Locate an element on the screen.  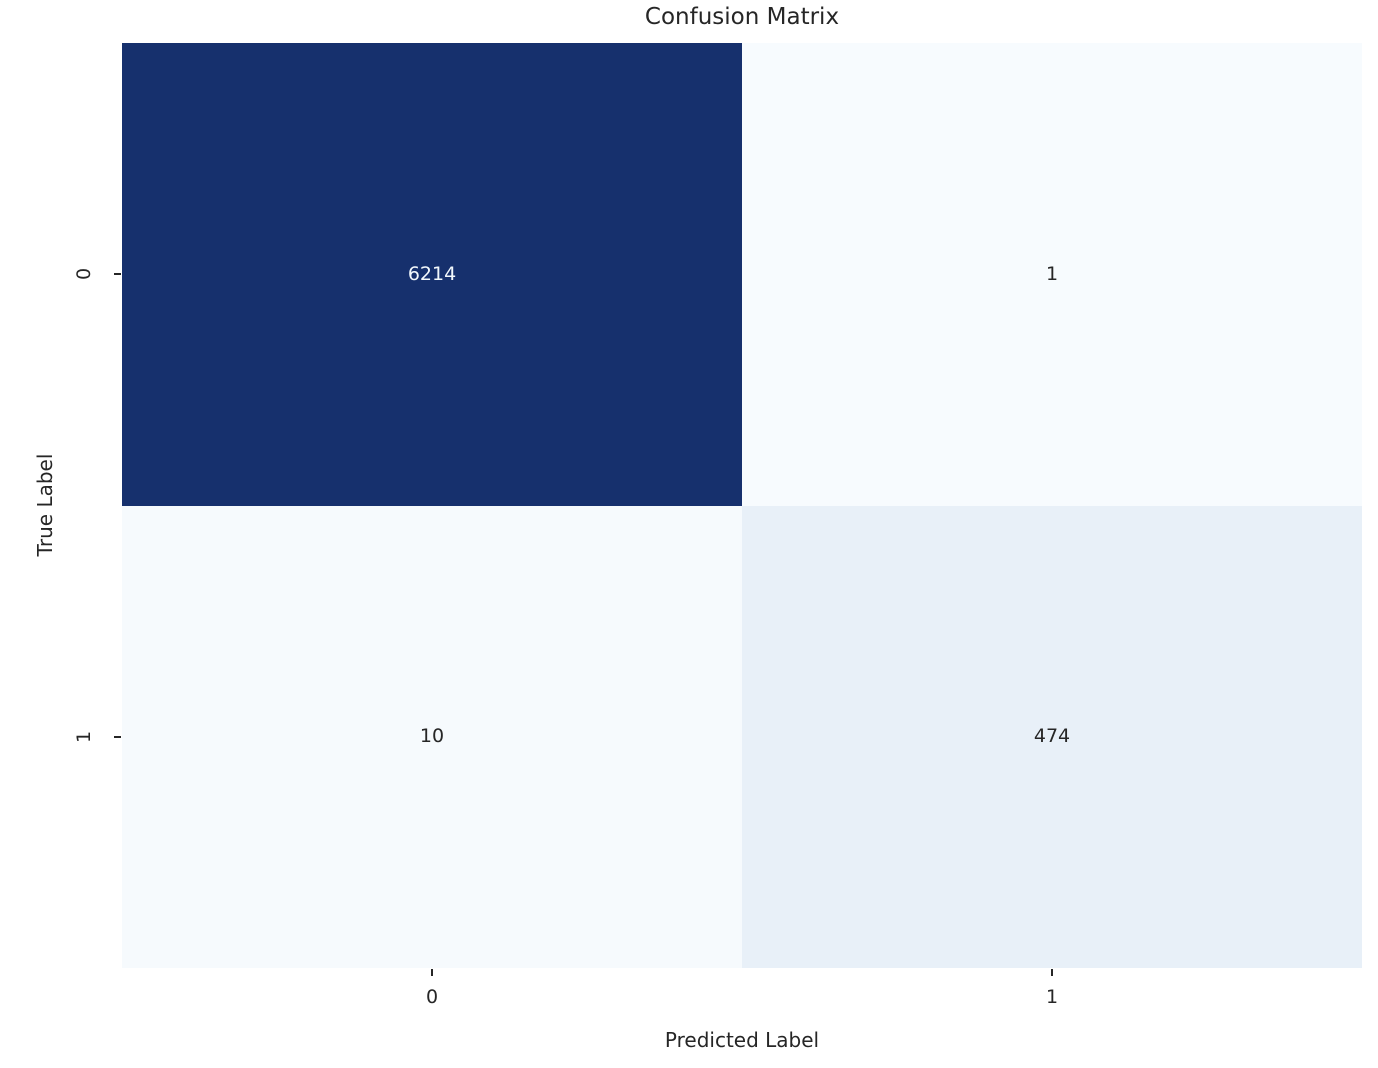
chart-title: Confusion Matrix is located at coordinates (742, 17).